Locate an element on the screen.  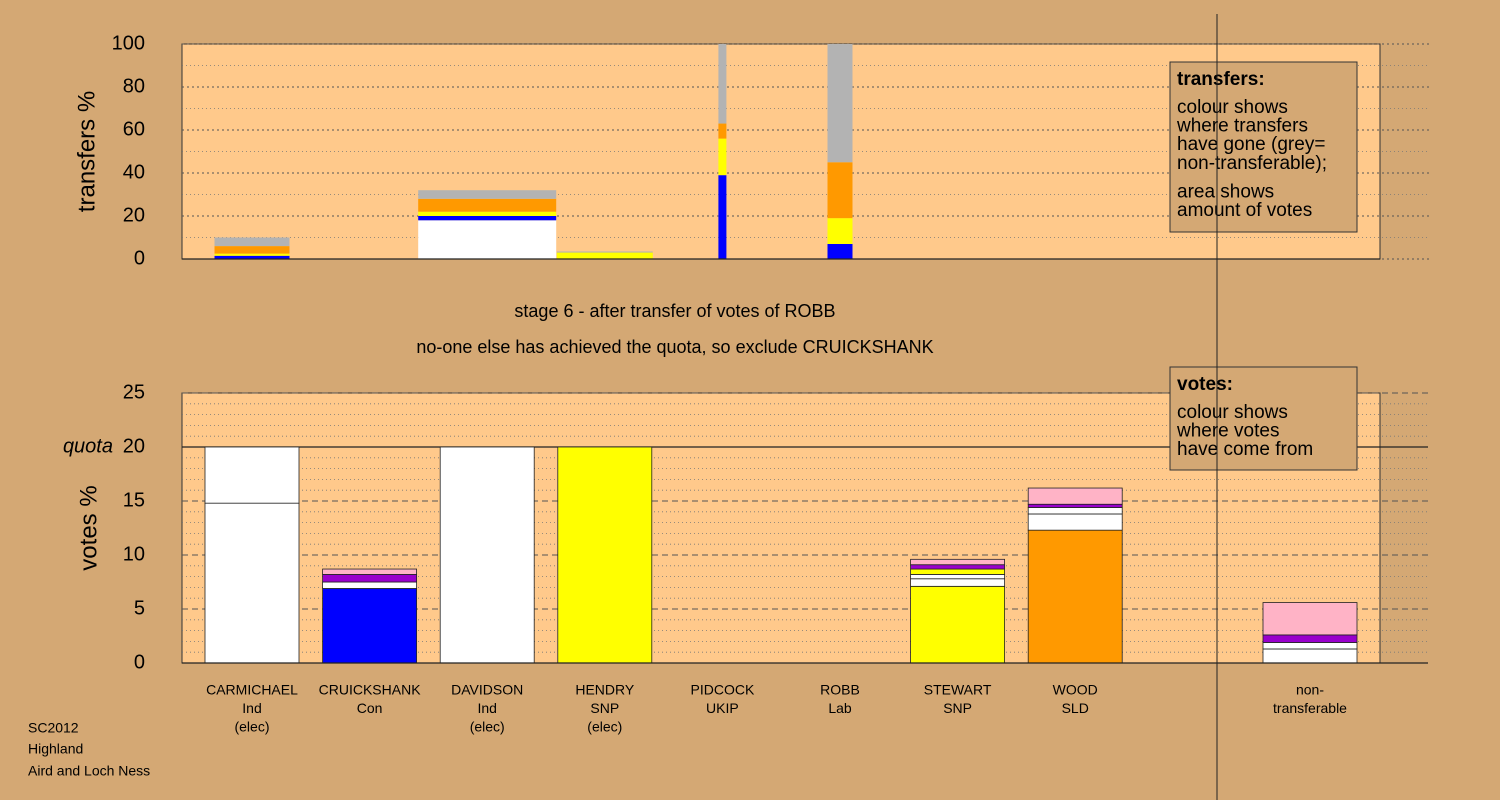
legend-text: where transfers is located at coordinates (1242, 126).